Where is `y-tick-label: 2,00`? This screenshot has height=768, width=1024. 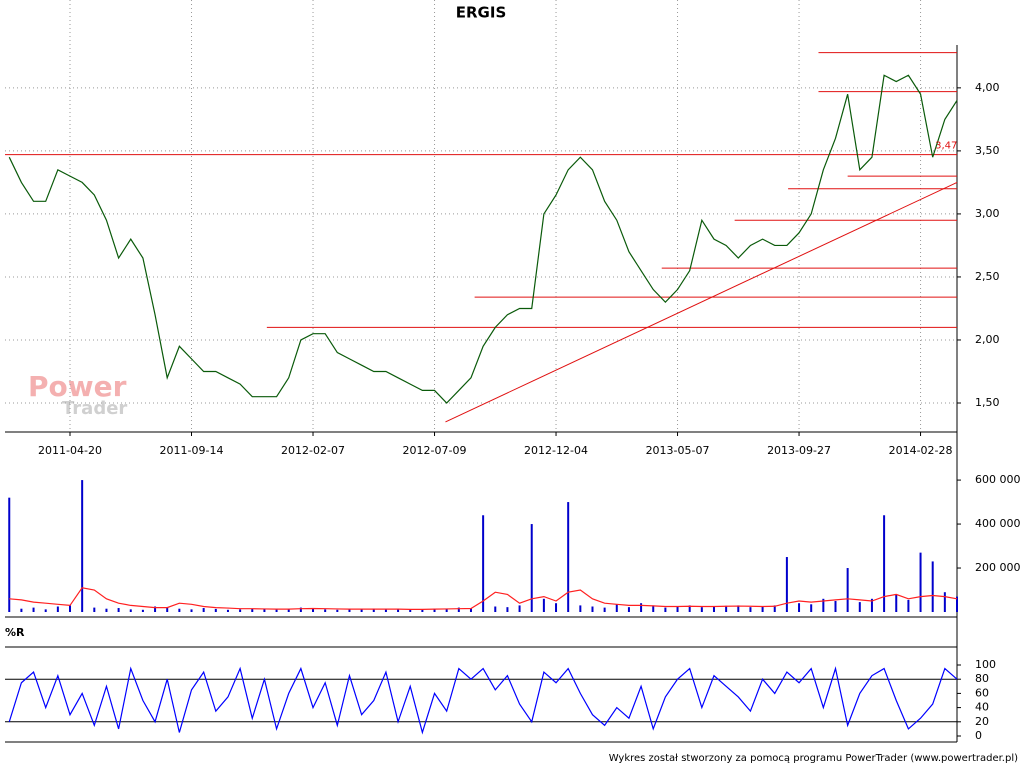
y-tick-label: 2,00 is located at coordinates (987, 339).